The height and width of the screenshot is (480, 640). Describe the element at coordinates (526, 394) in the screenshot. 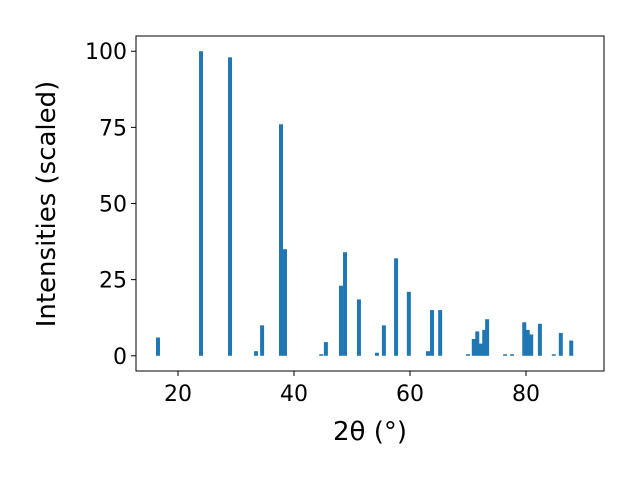

I see `x-tick-label: 80` at that location.